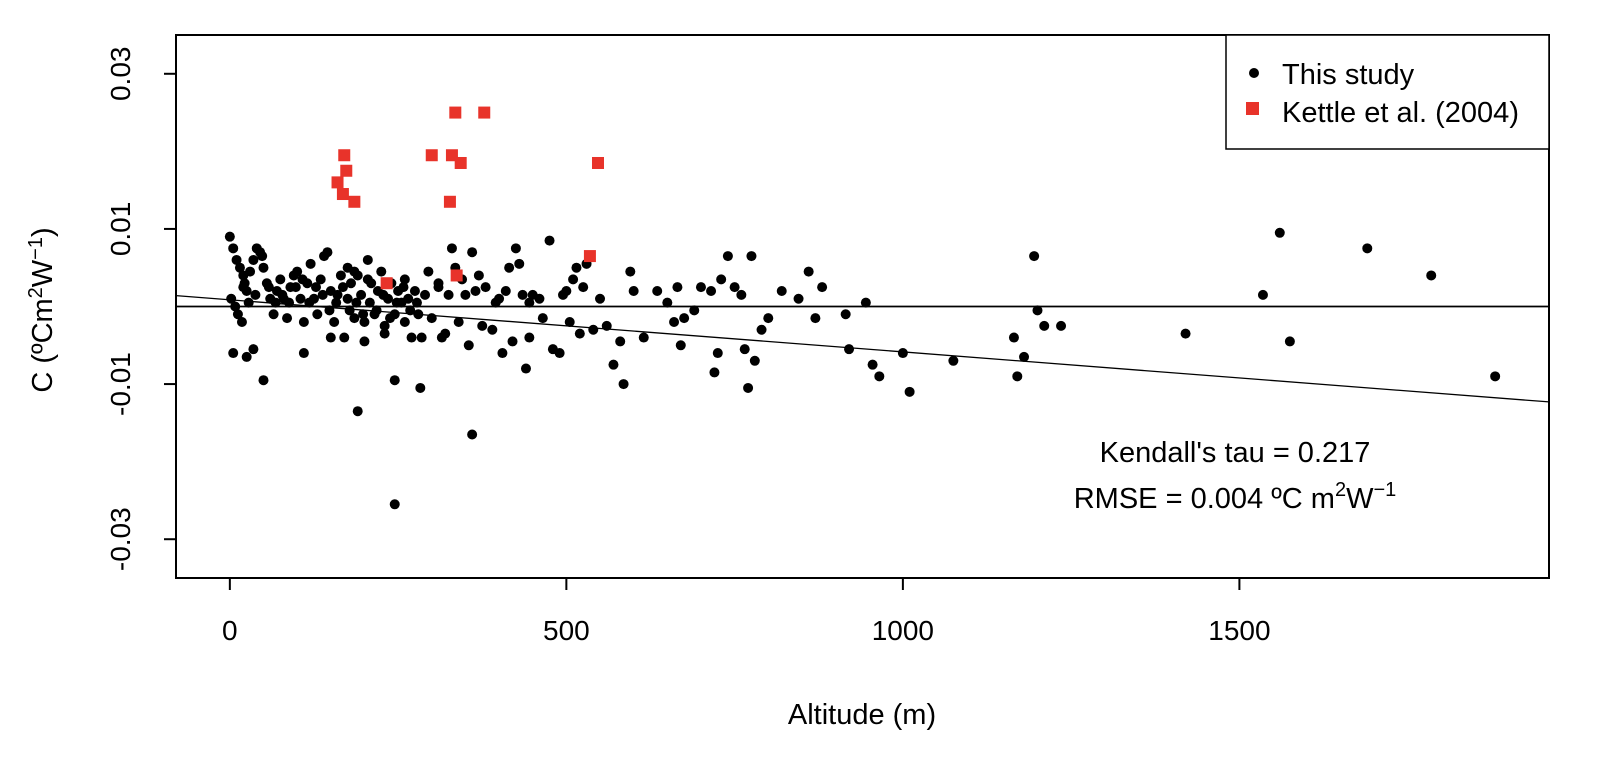 The width and height of the screenshot is (1598, 770). What do you see at coordinates (1400, 113) in the screenshot?
I see `legend-label-kettle: Kettle et al. (2004)` at bounding box center [1400, 113].